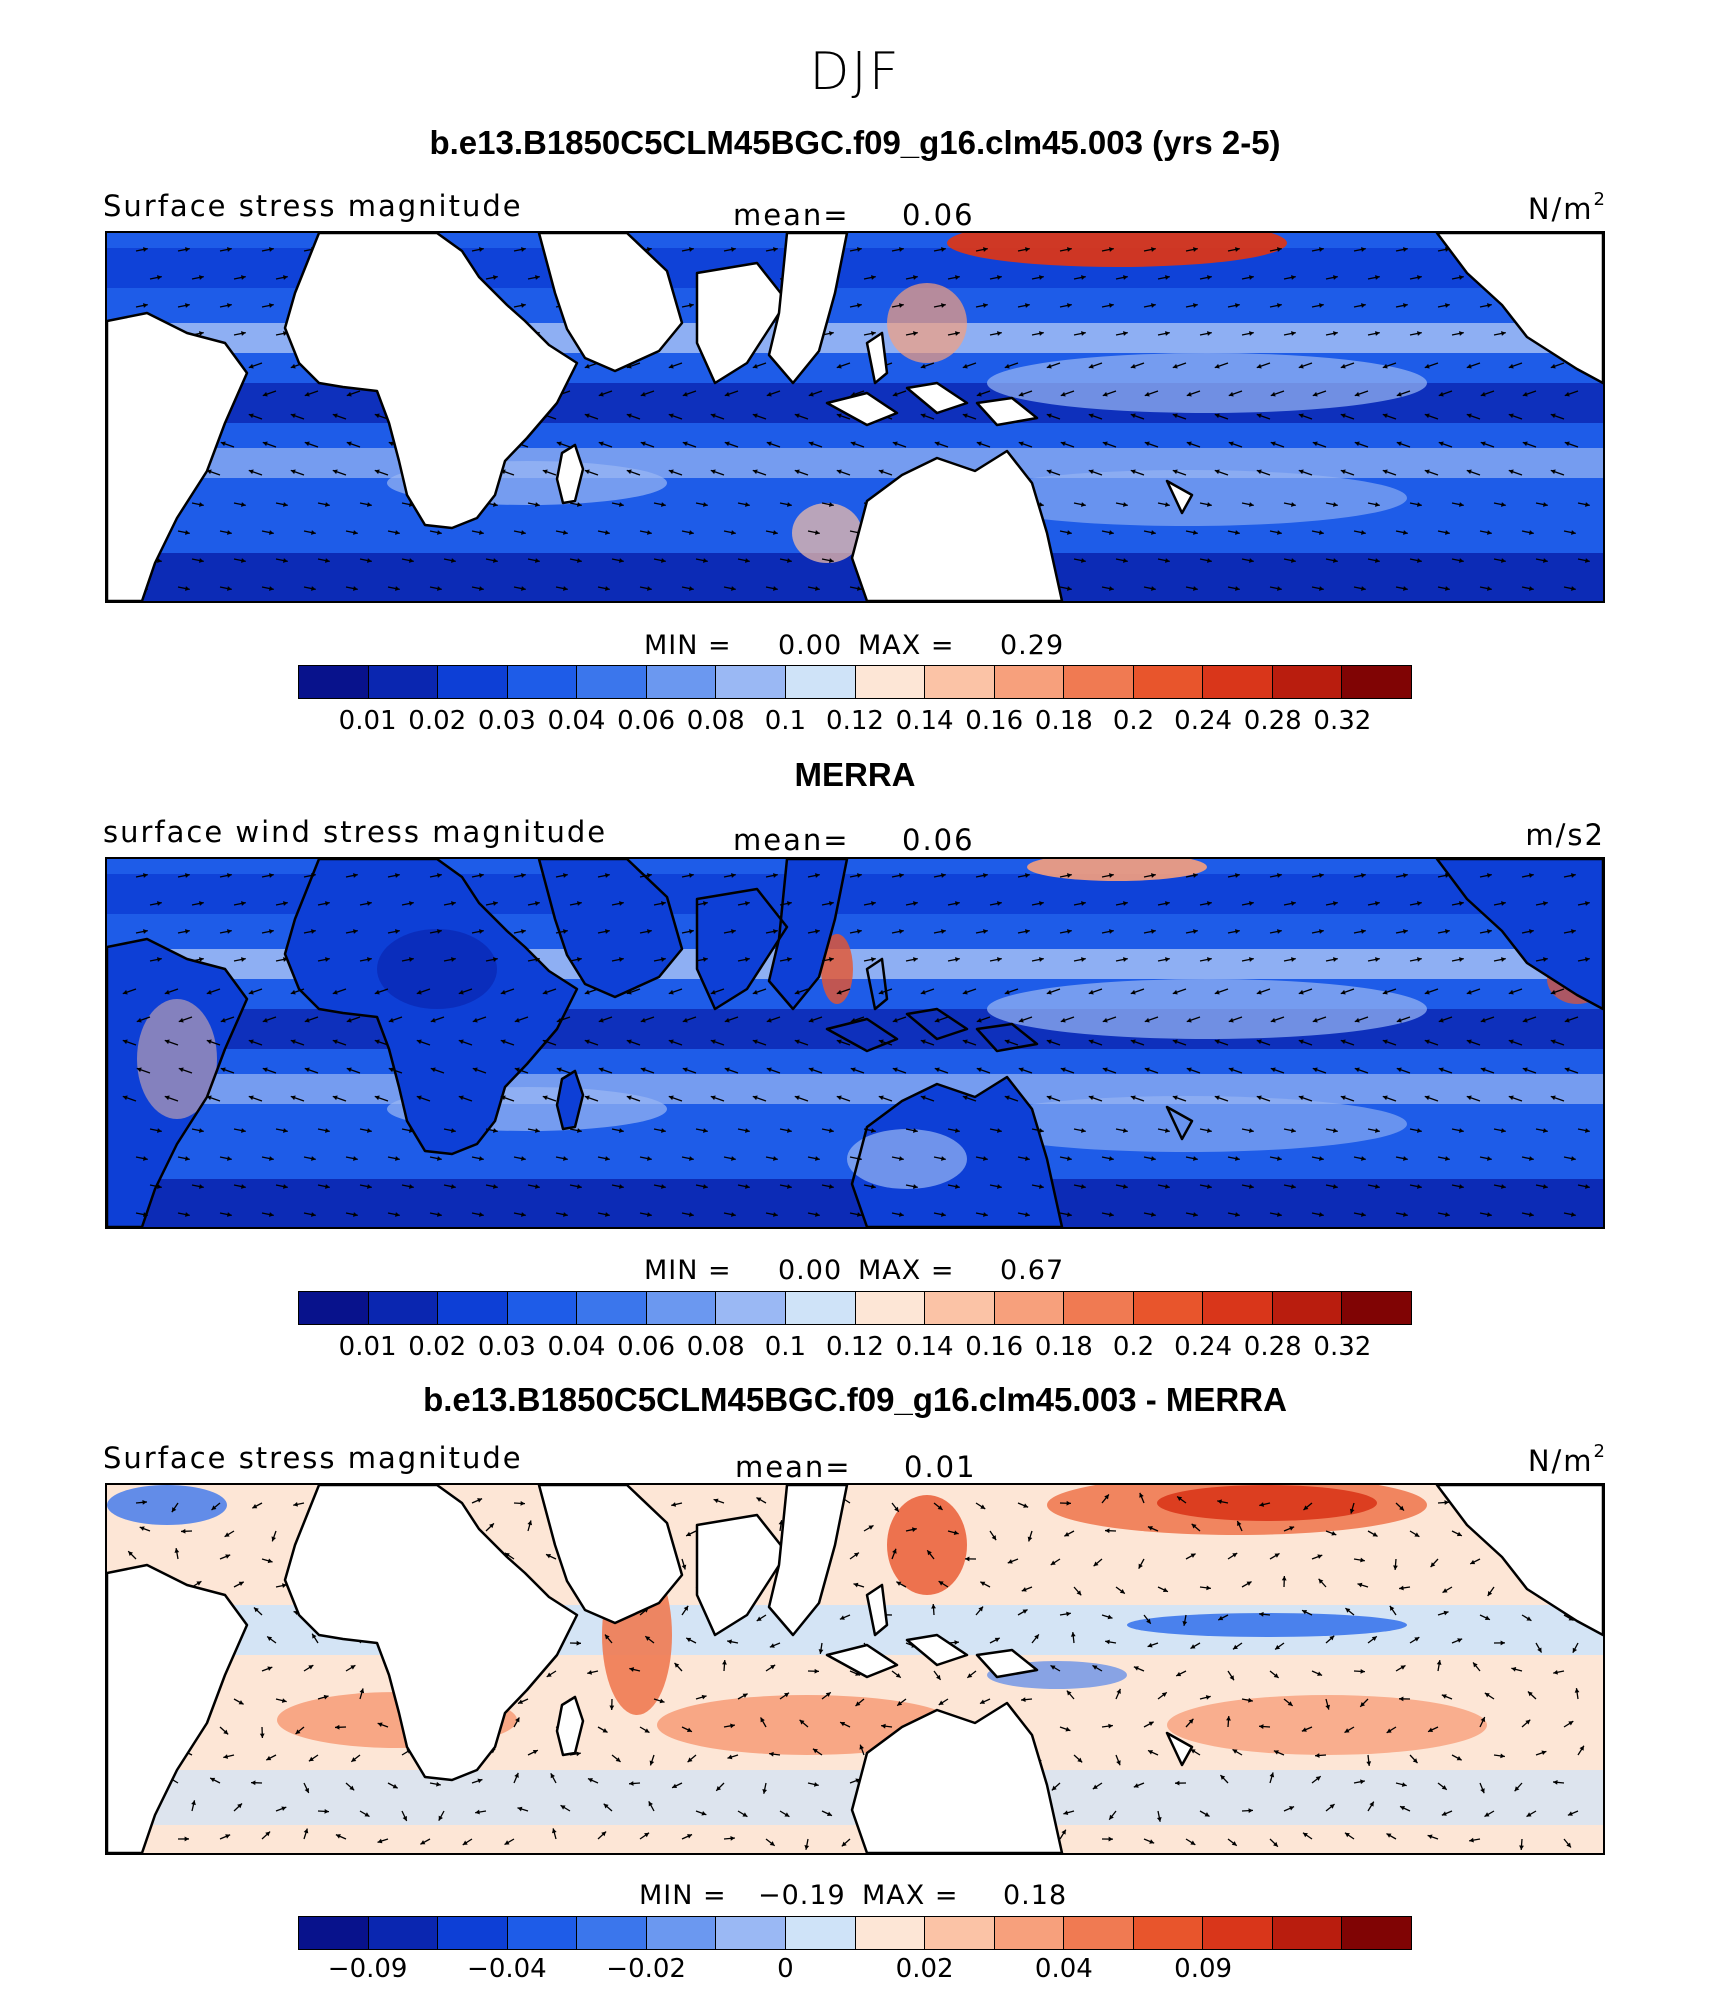 The image size is (1710, 1989). What do you see at coordinates (313, 206) in the screenshot?
I see `panel-1-variable-label: Surface stress magnitude` at bounding box center [313, 206].